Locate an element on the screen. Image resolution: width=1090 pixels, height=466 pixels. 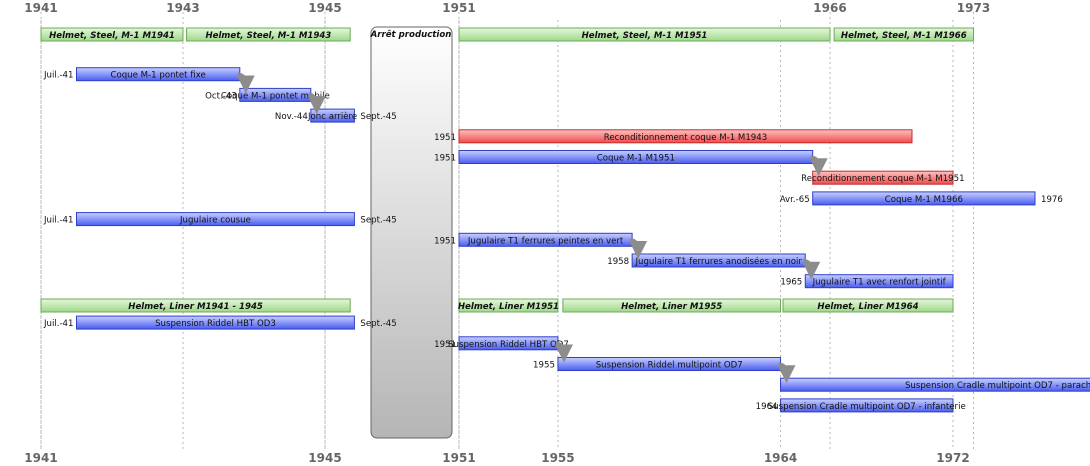
top-axis-tick-1951: 1951 is located at coordinates (458, 8).